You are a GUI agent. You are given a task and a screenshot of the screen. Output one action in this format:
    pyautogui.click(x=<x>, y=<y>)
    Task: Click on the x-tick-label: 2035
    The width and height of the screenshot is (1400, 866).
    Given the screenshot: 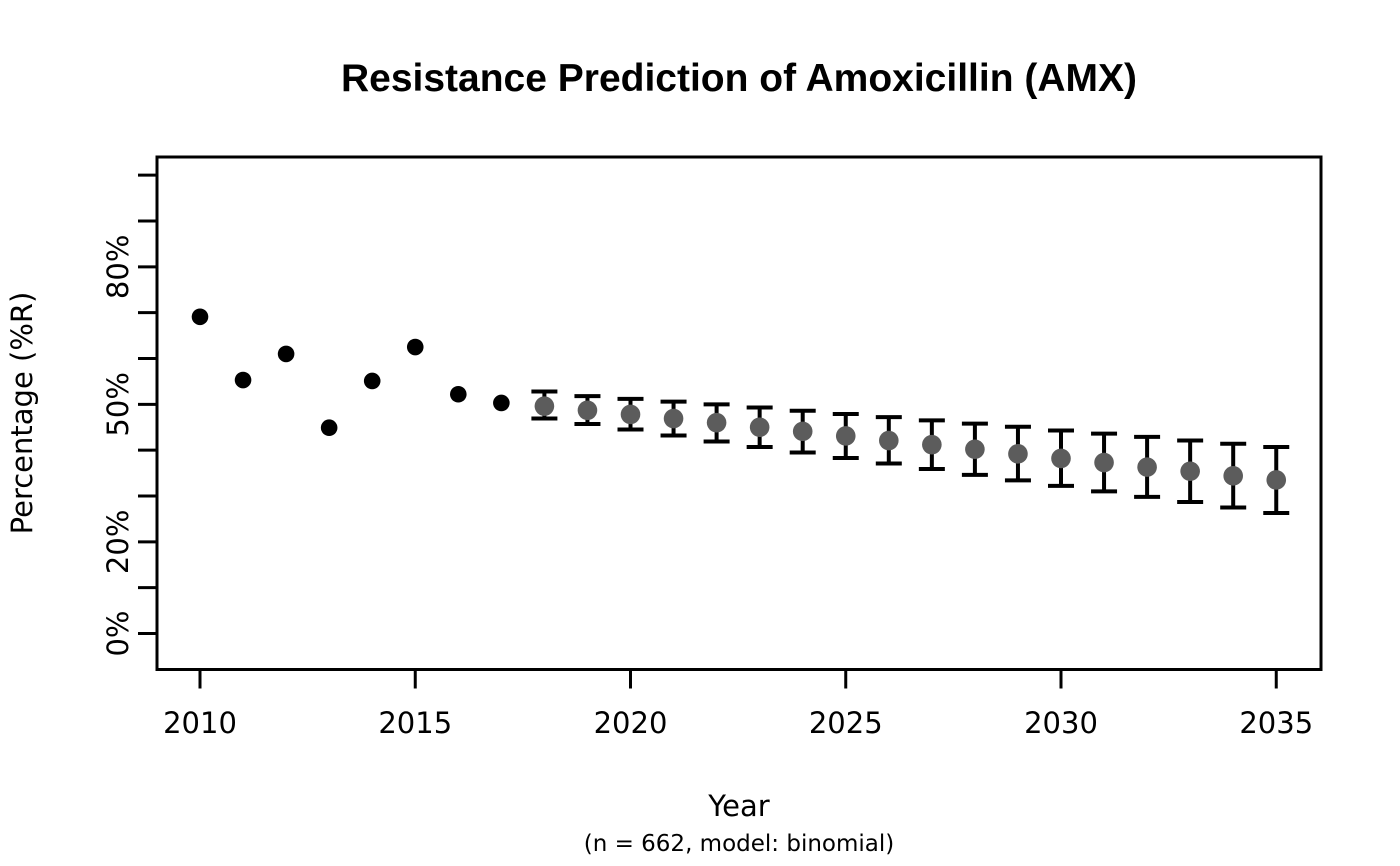 What is the action you would take?
    pyautogui.click(x=1276, y=723)
    